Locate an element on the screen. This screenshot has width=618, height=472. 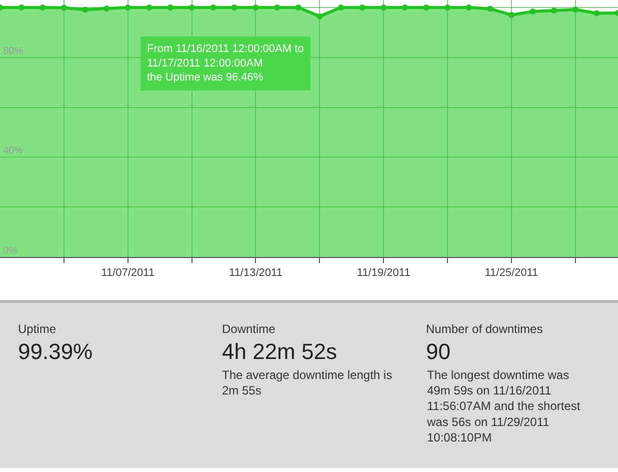
x-tick-label: 11/25/2011 is located at coordinates (511, 273).